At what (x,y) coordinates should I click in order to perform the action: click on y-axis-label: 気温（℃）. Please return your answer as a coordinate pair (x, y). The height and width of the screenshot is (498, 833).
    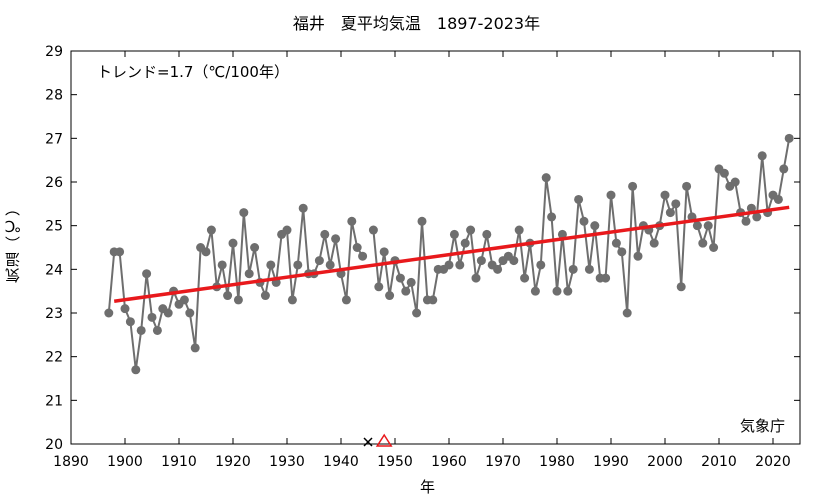
    Looking at the image, I should click on (13, 241).